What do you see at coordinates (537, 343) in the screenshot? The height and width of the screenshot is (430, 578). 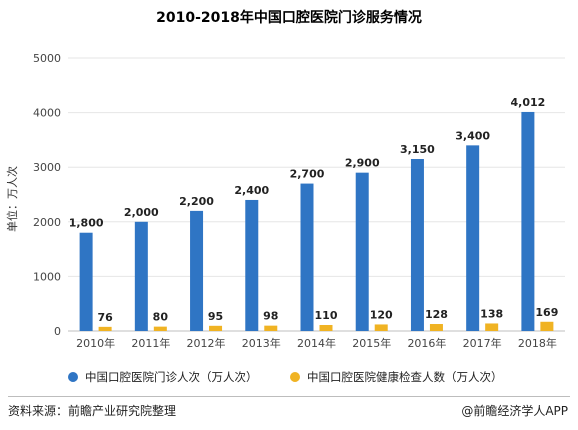 I see `x-tick-label: 2018年` at bounding box center [537, 343].